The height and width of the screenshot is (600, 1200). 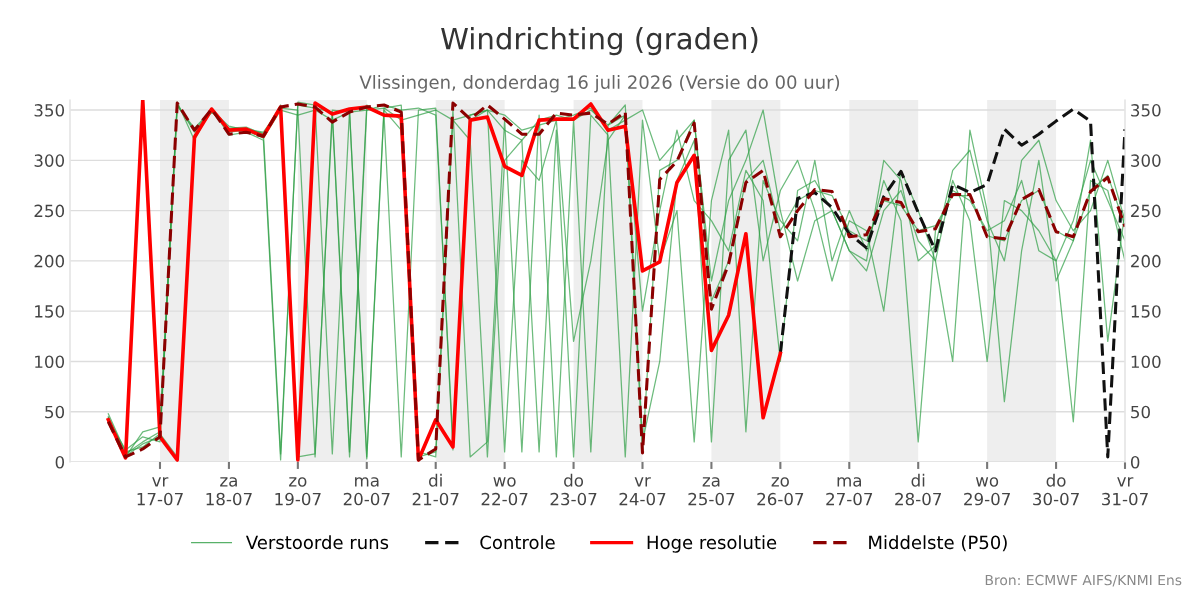 What do you see at coordinates (642, 491) in the screenshot?
I see `x-tick-label: vr 24-07` at bounding box center [642, 491].